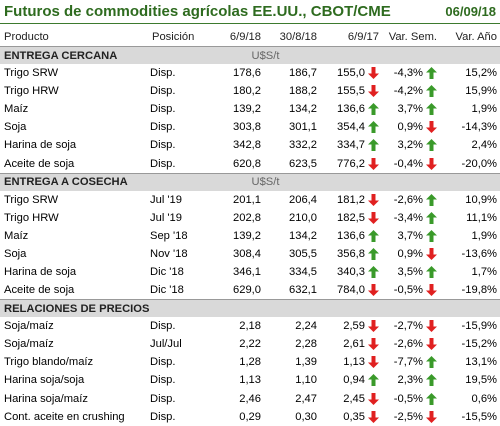 This screenshot has height=426, width=500. I want to click on yearly-change: 1,7%, so click(484, 271).